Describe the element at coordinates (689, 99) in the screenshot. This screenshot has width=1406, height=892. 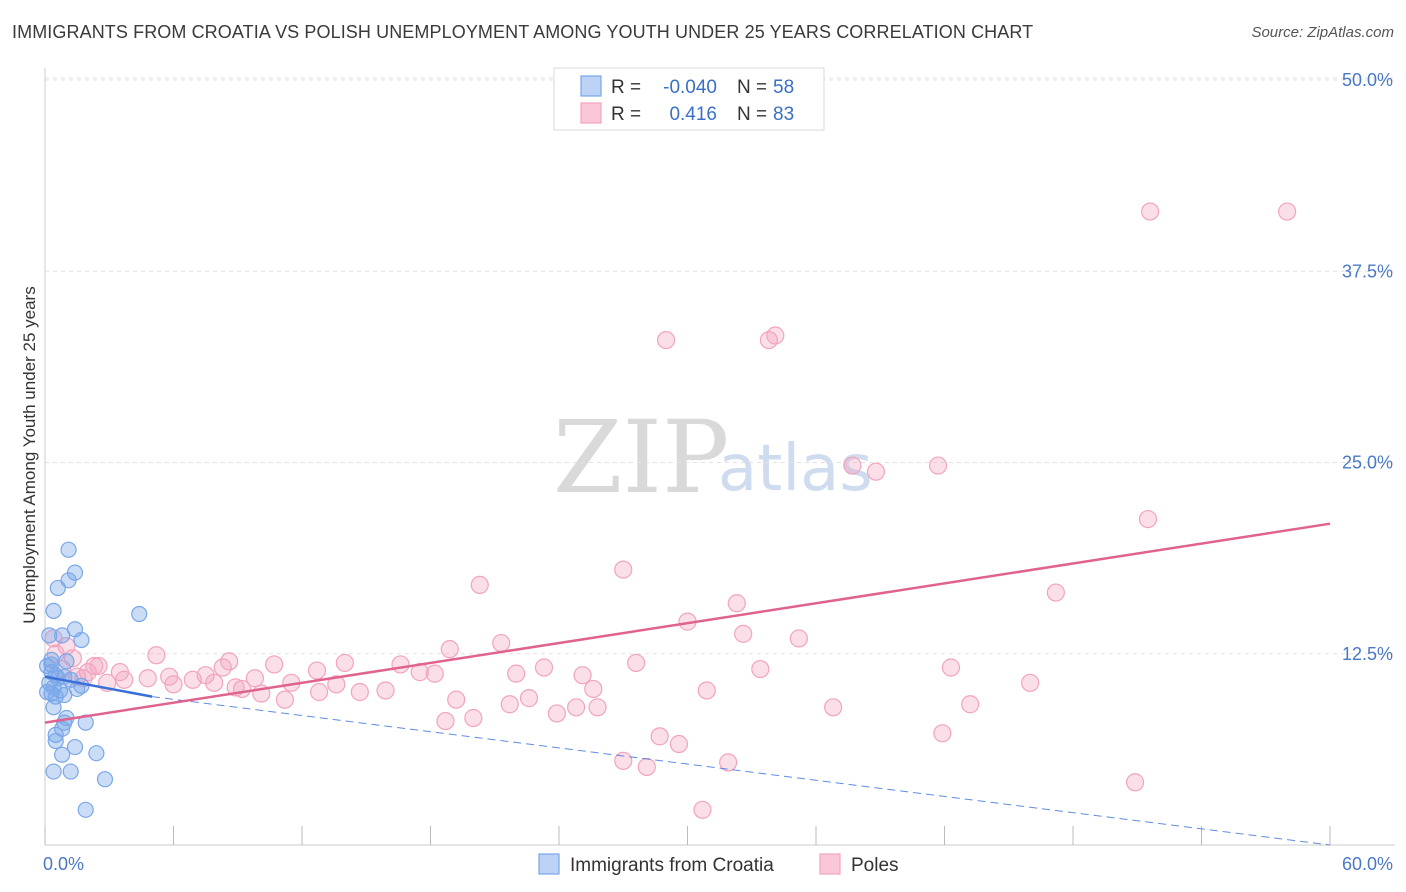
I see `stats-legend: R = -0.040 N = 58 R = 0.416 N = 83` at that location.